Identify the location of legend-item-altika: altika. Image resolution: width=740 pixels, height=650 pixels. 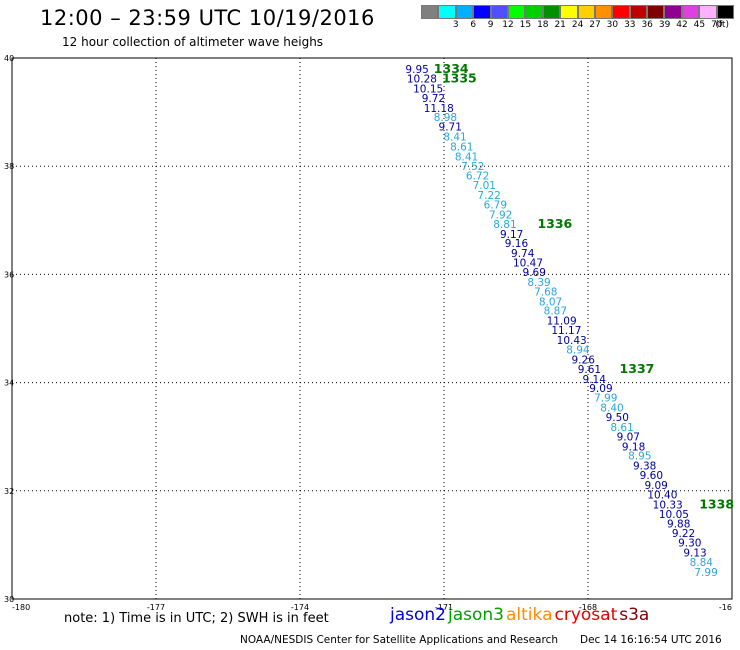
(529, 615).